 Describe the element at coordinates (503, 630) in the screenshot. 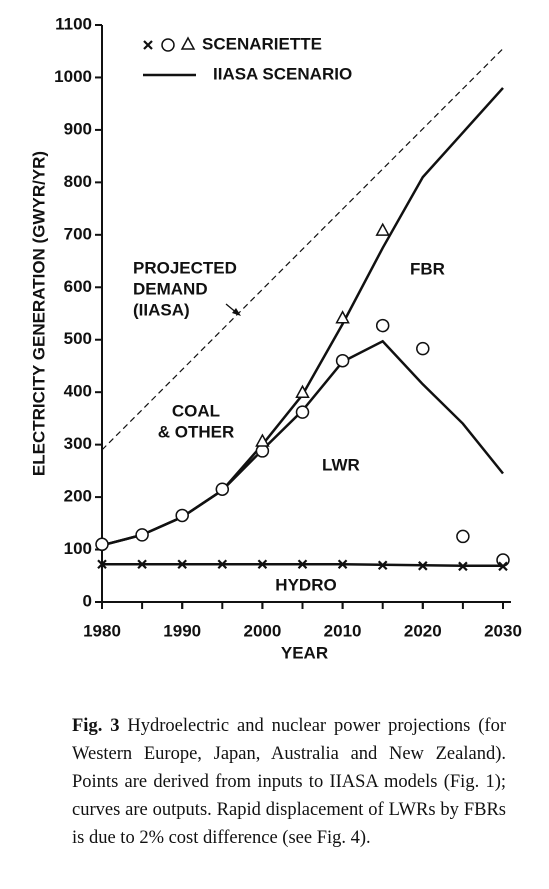

I see `x-tick-label: 2030` at that location.